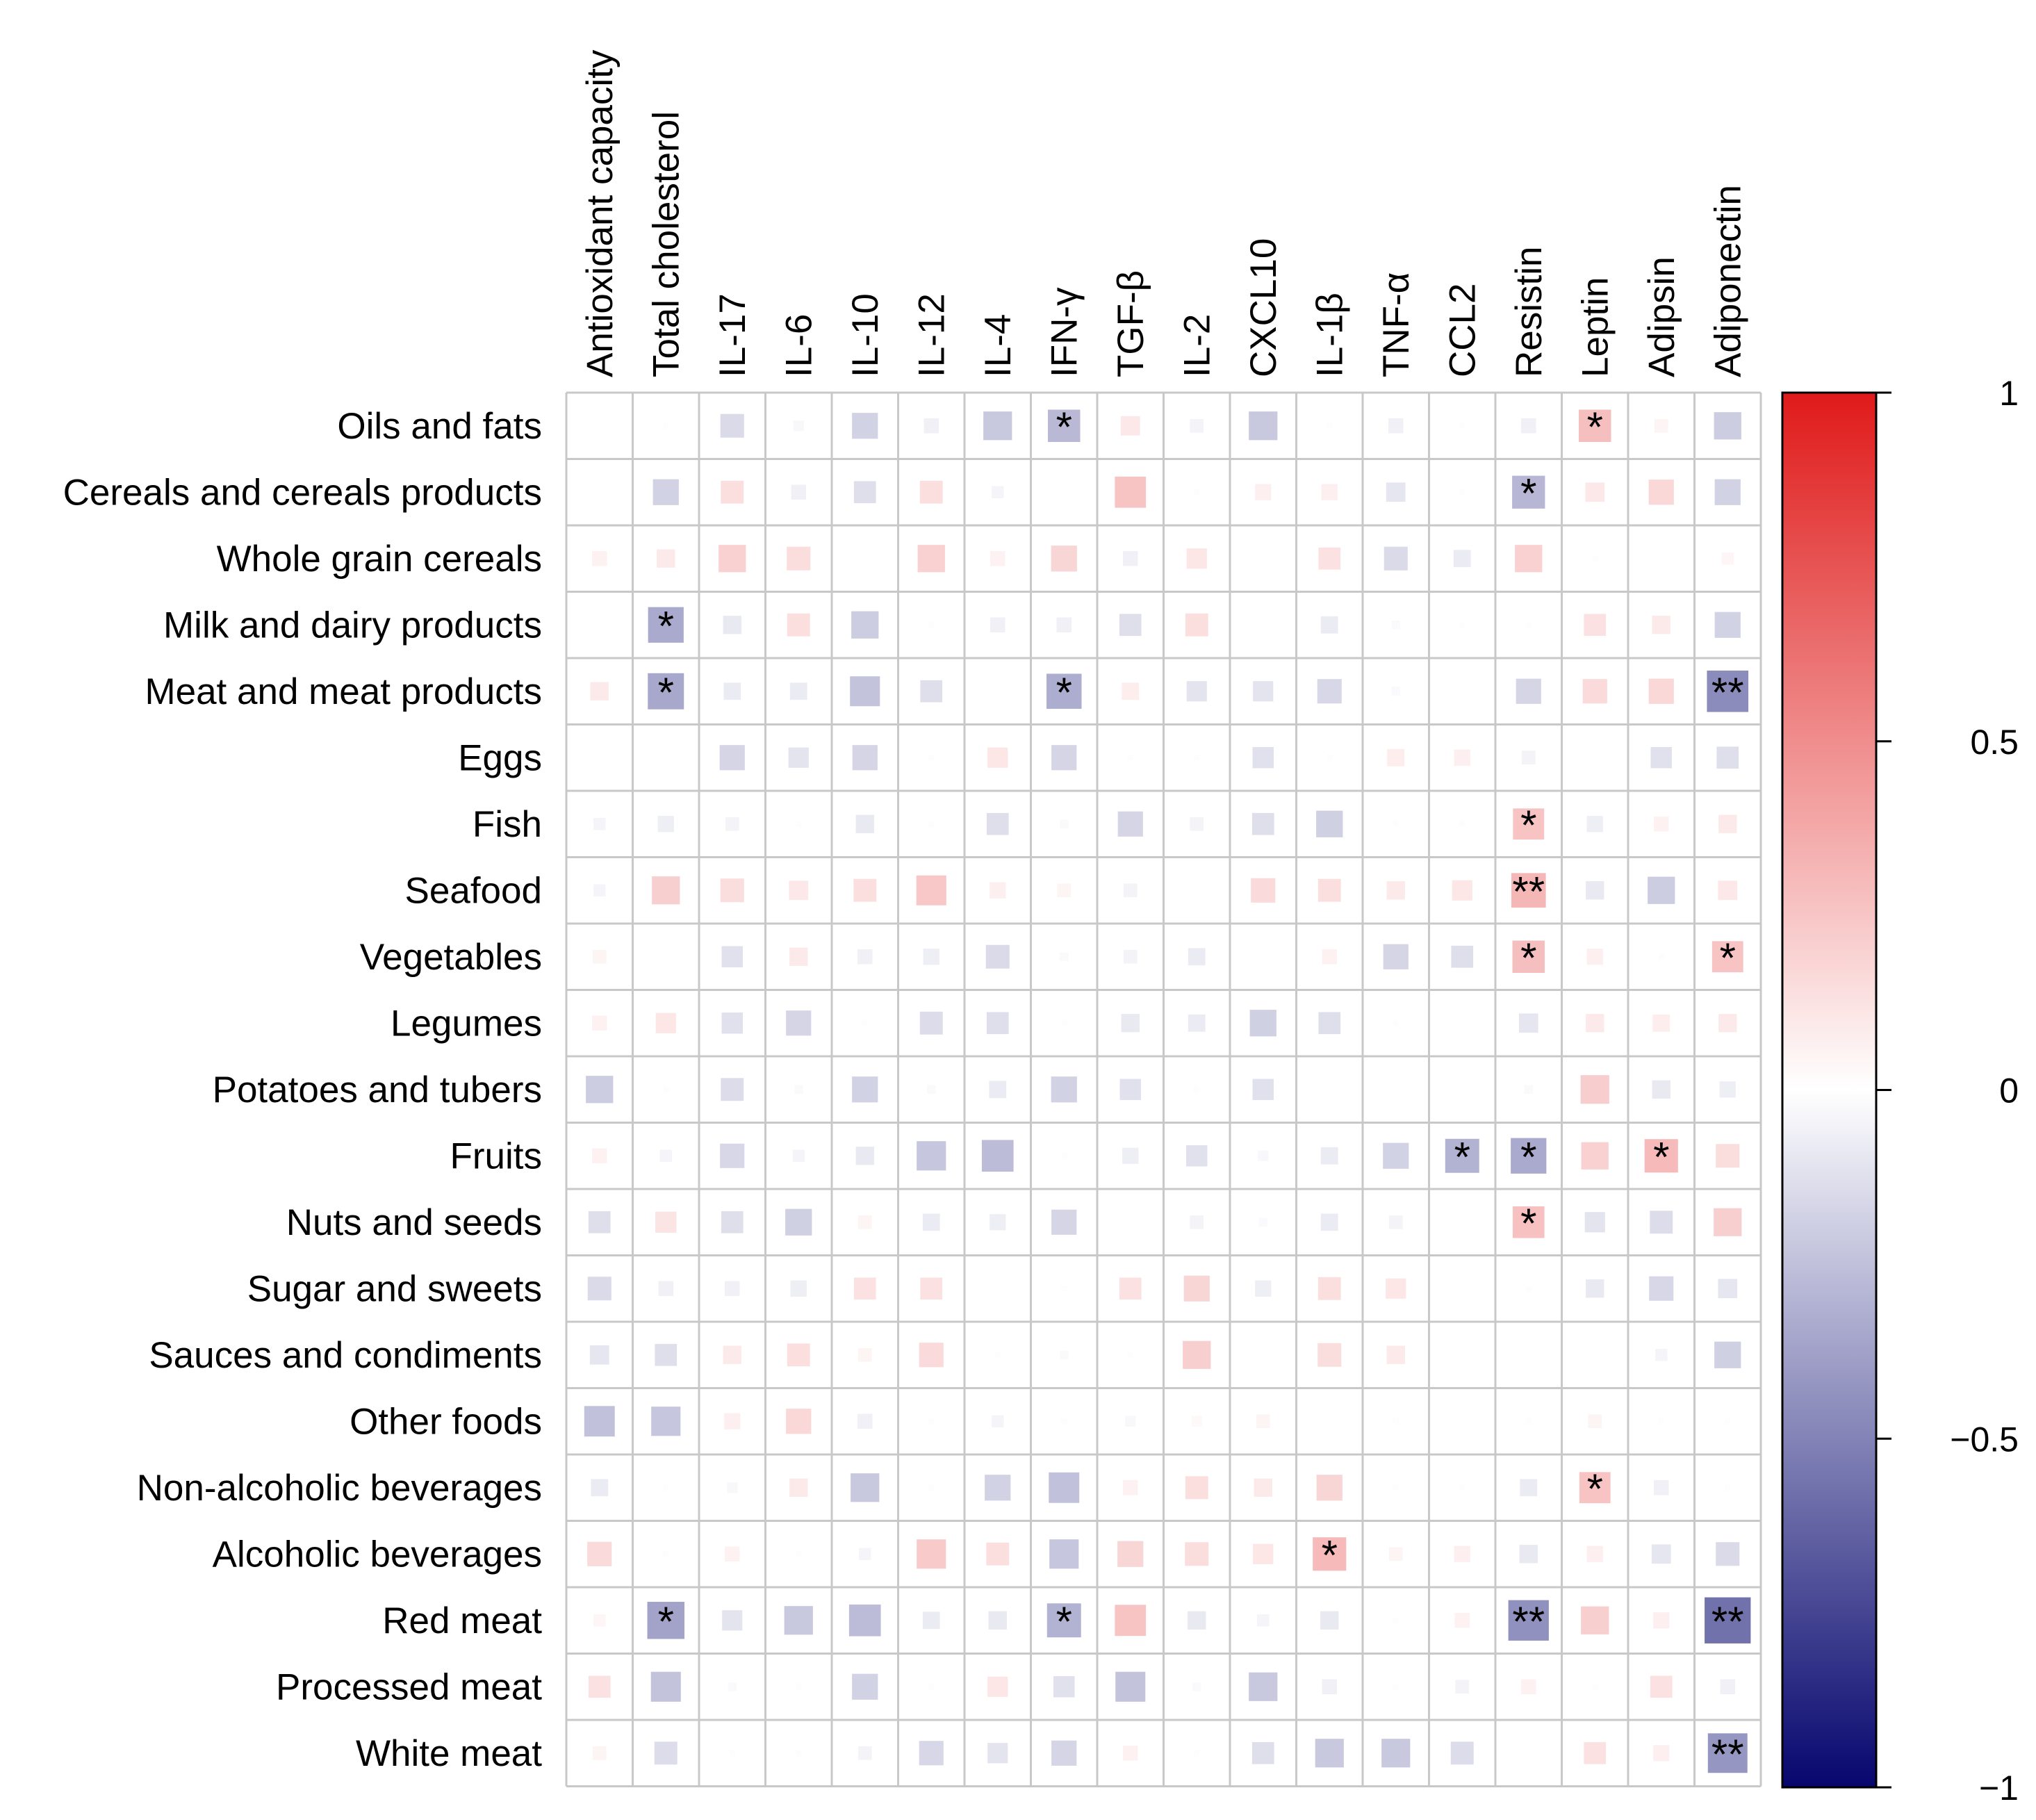 The image size is (2036, 1820). Describe the element at coordinates (666, 1620) in the screenshot. I see `cell-red-meat-total-cholesterol` at that location.